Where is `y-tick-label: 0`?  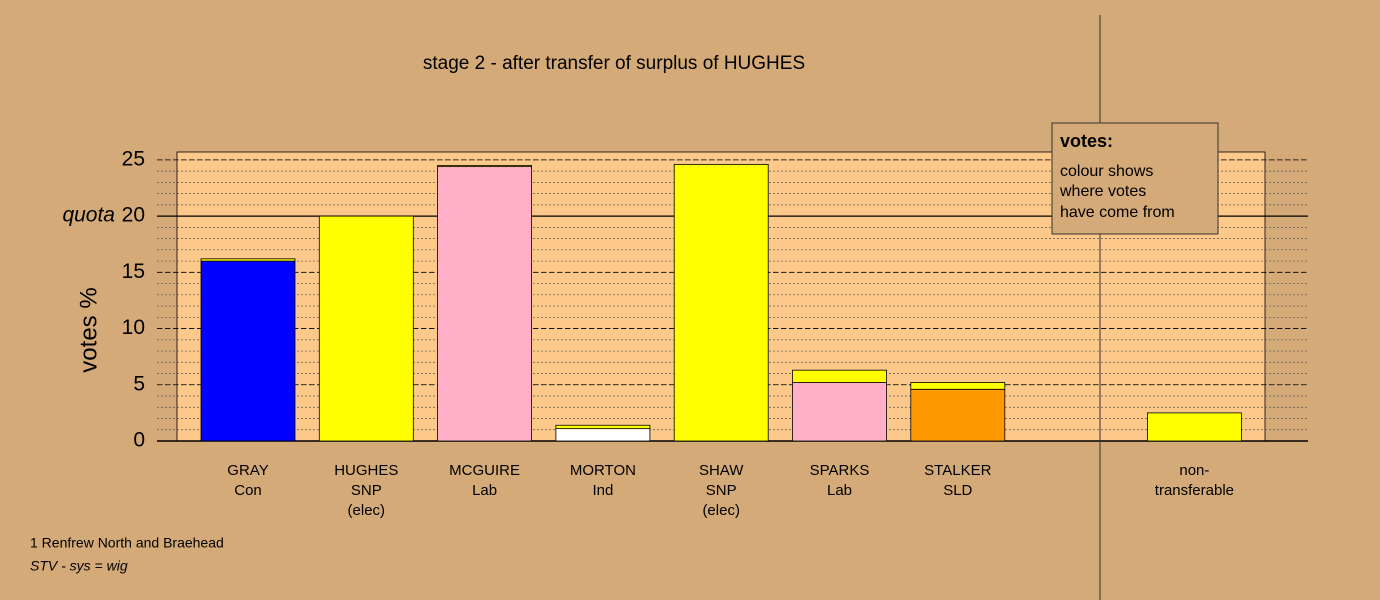
y-tick-label: 0 is located at coordinates (139, 440).